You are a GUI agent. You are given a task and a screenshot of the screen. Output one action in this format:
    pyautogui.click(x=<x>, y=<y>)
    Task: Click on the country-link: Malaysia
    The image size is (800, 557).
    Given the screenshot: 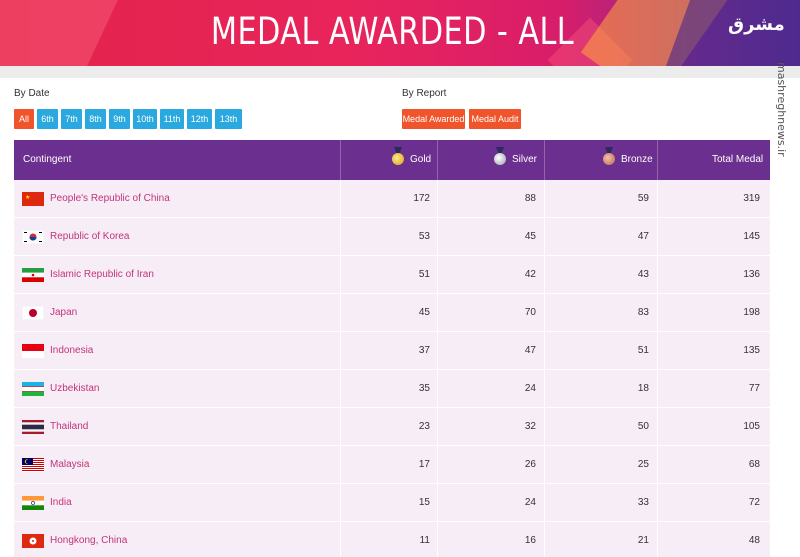 What is the action you would take?
    pyautogui.click(x=70, y=464)
    